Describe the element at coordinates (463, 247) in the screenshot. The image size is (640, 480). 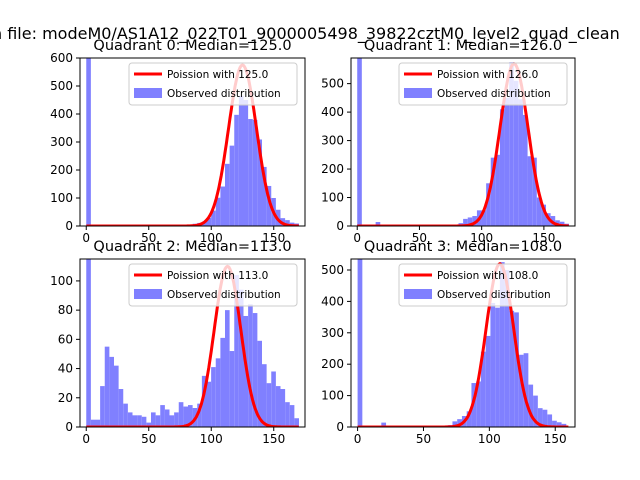
I see `subplot-title: Quadrant 3: Median=108.0` at that location.